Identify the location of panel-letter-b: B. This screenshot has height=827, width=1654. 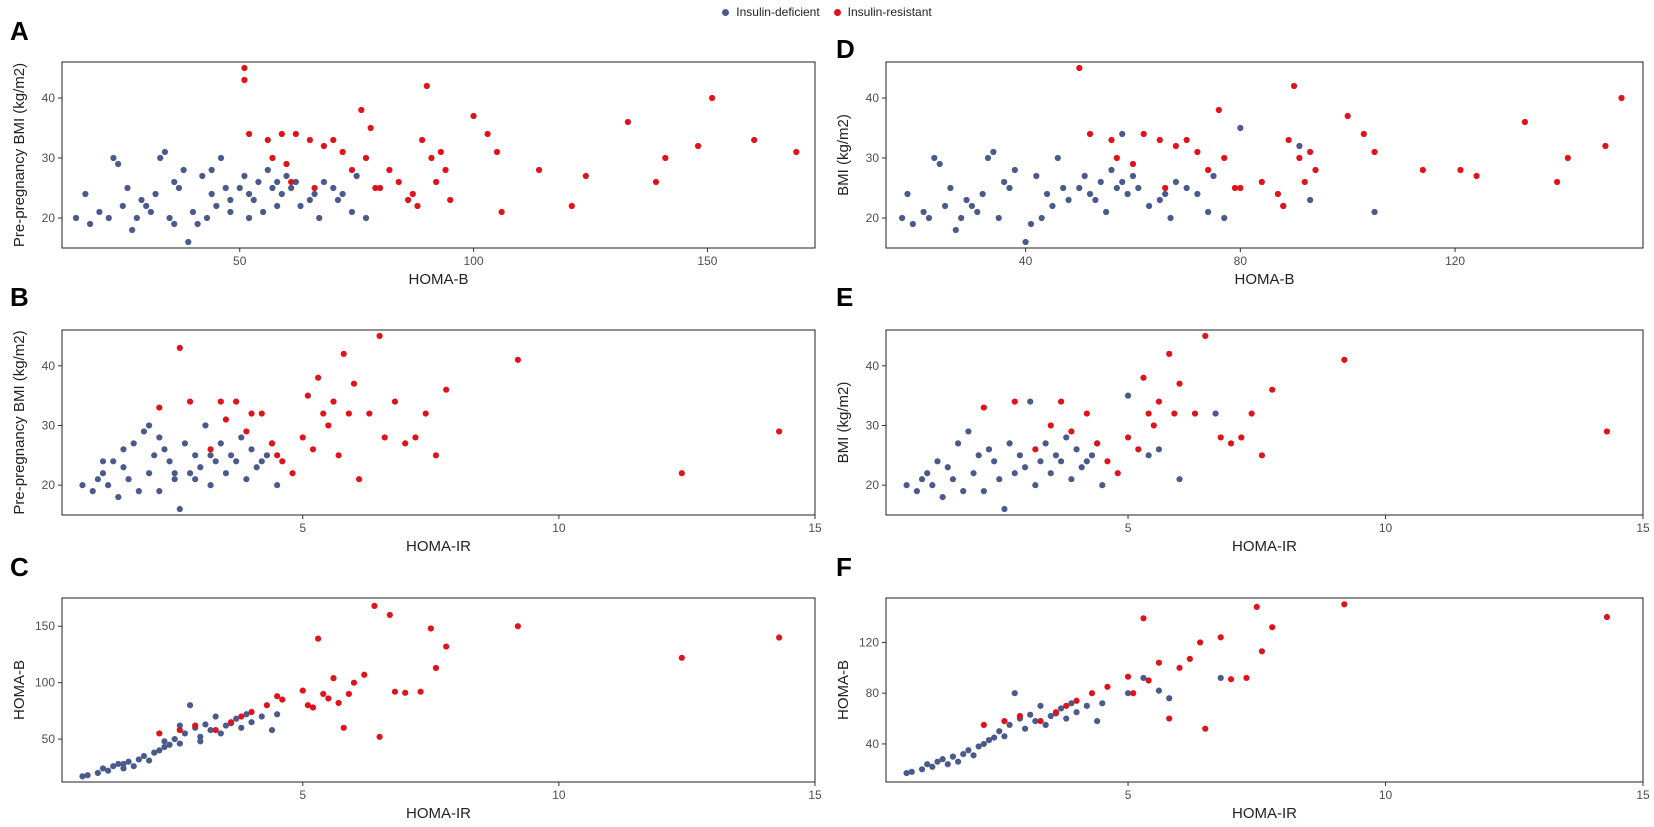
(19, 297).